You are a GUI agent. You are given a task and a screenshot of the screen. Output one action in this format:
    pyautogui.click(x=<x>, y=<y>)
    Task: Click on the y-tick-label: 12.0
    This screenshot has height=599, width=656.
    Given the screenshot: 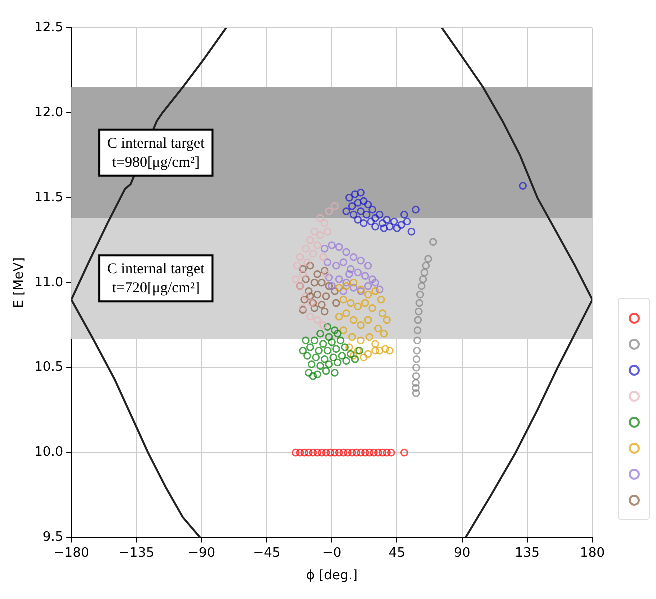 What is the action you would take?
    pyautogui.click(x=49, y=112)
    